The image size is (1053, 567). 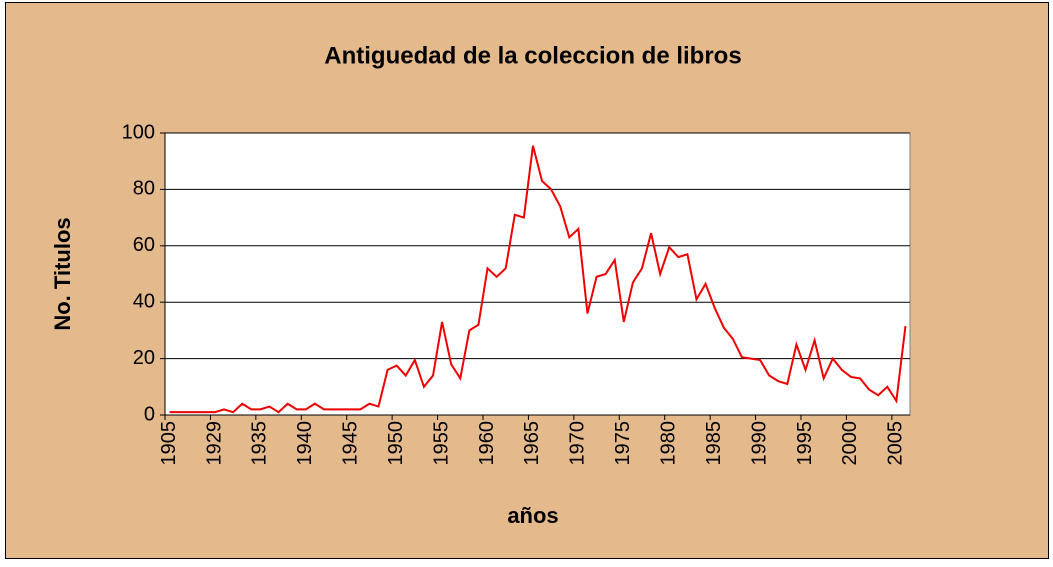 I want to click on chart-title: Antiguedad de la coleccion de libros, so click(x=532, y=55).